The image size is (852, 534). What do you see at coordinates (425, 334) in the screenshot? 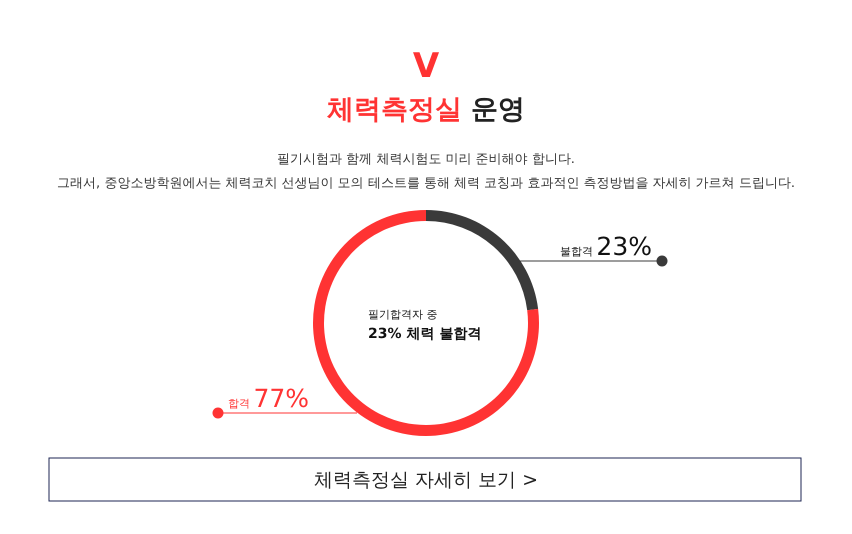
I see `text: 23% 체력 불합격` at bounding box center [425, 334].